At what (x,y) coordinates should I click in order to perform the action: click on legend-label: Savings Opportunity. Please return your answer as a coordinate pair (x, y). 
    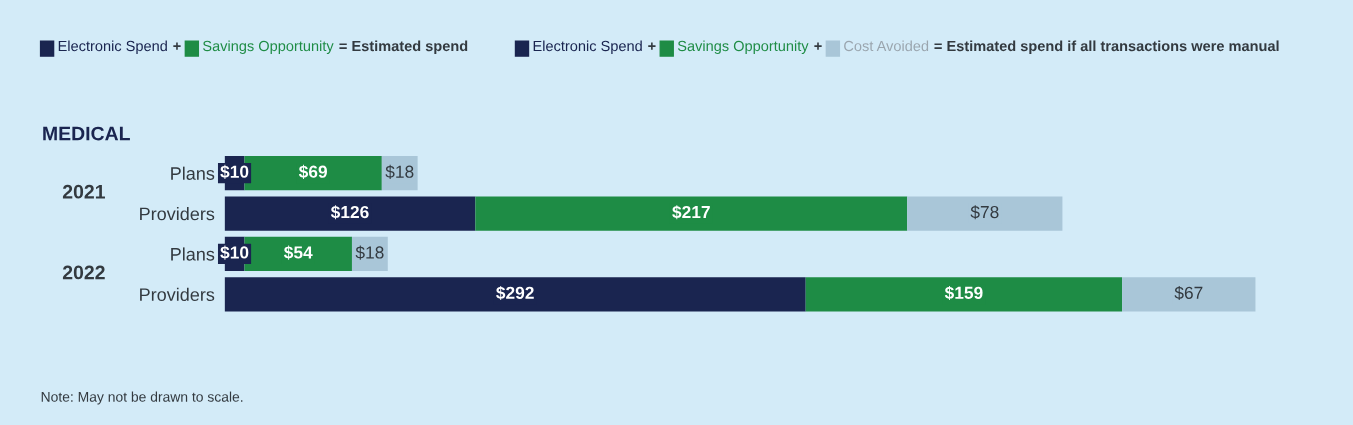
    Looking at the image, I should click on (268, 47).